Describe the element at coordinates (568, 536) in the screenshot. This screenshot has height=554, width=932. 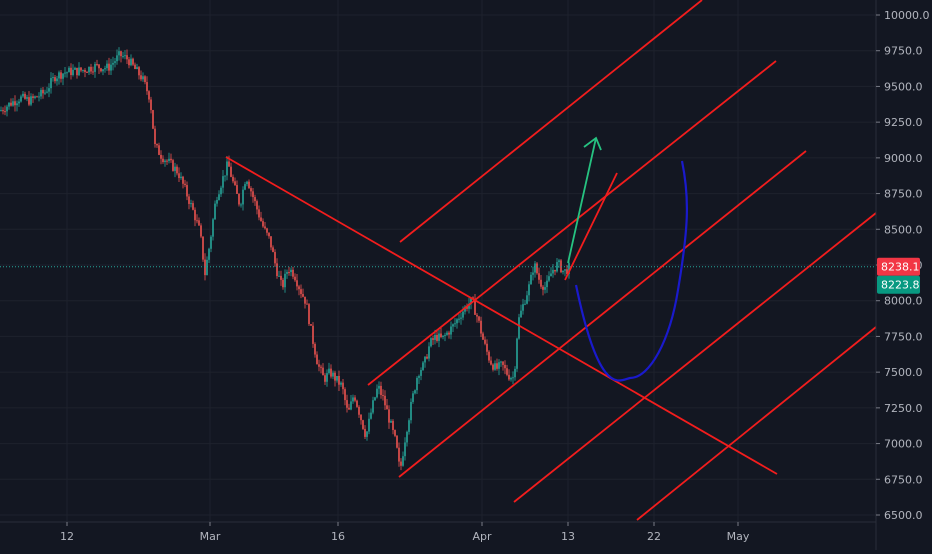
I see `x-tick-label: 13` at that location.